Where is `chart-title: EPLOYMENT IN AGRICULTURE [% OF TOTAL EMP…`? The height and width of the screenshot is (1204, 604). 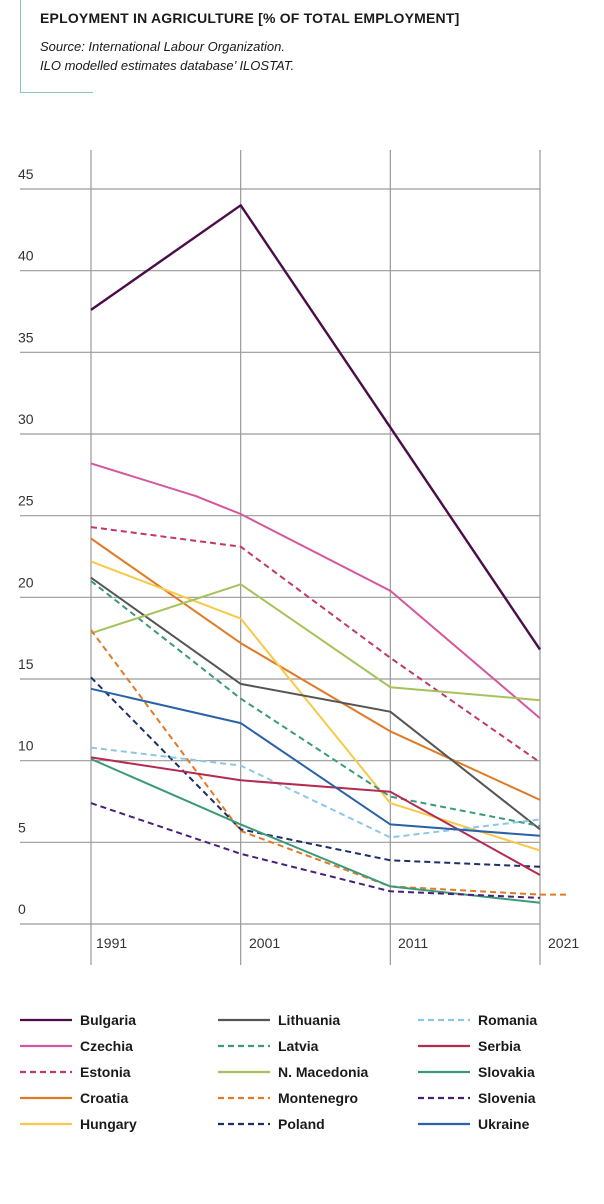 chart-title: EPLOYMENT IN AGRICULTURE [% OF TOTAL EMP… is located at coordinates (250, 18).